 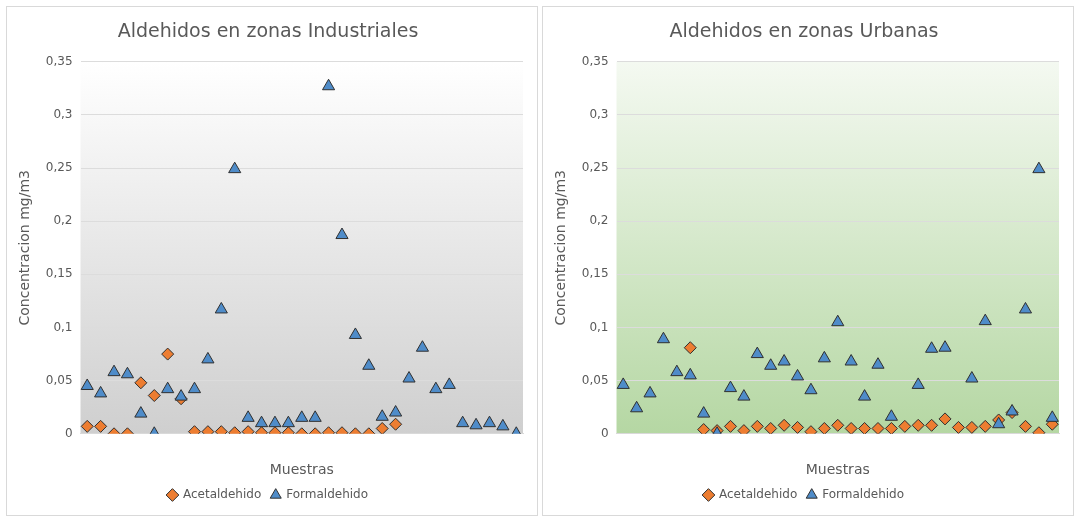 What do you see at coordinates (268, 30) in the screenshot?
I see `chart-title: Aldehidos en zonas Industriales` at bounding box center [268, 30].